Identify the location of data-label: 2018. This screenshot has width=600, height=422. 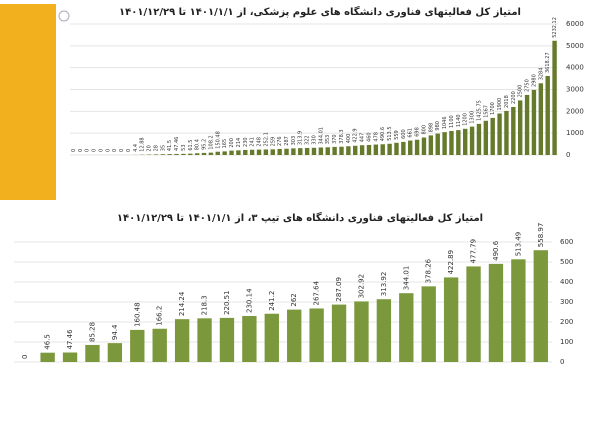
(507, 101).